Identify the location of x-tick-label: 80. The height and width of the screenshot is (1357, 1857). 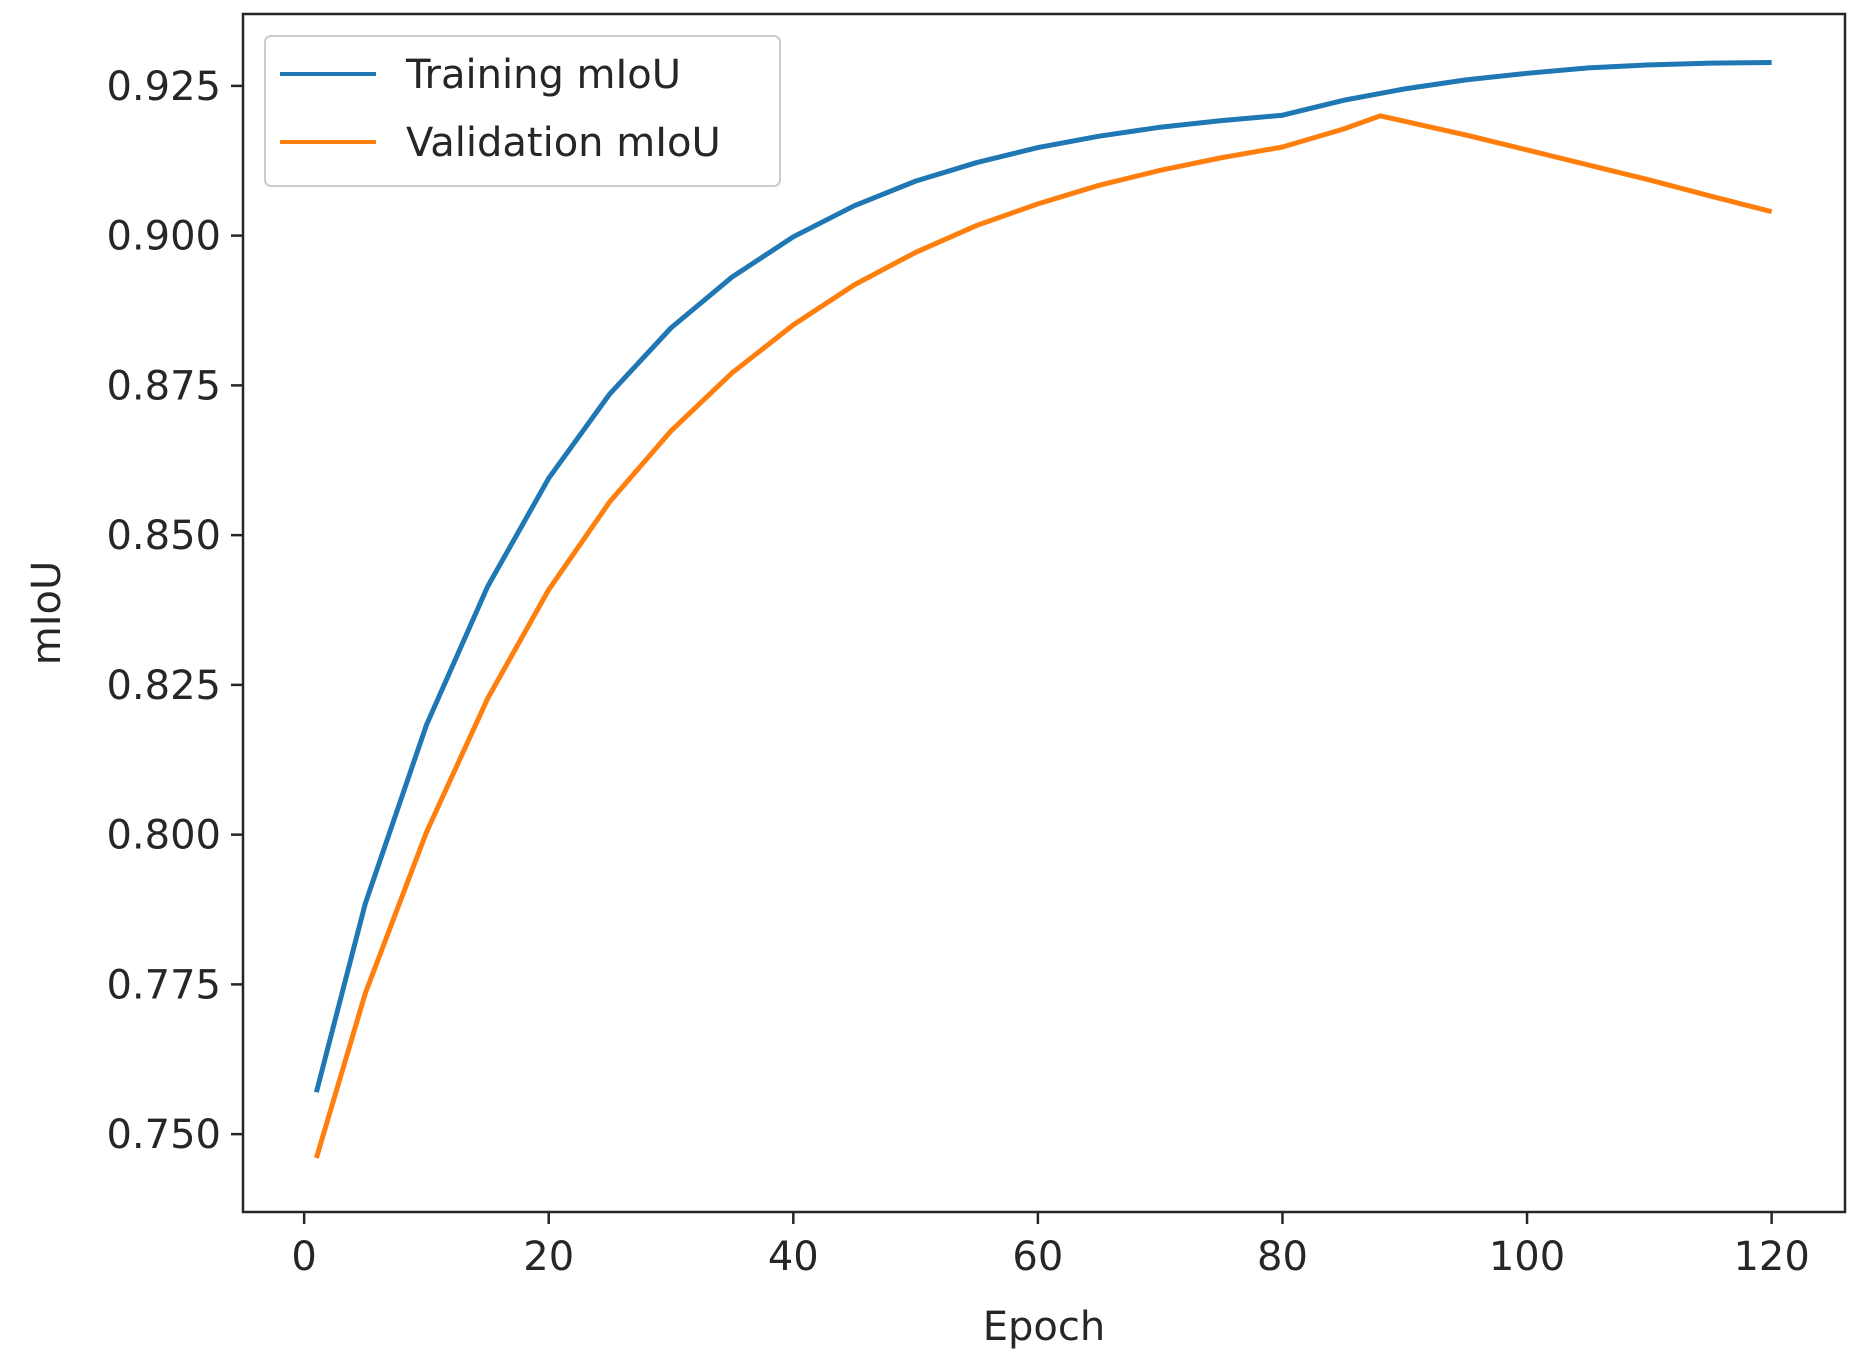
(1282, 1257).